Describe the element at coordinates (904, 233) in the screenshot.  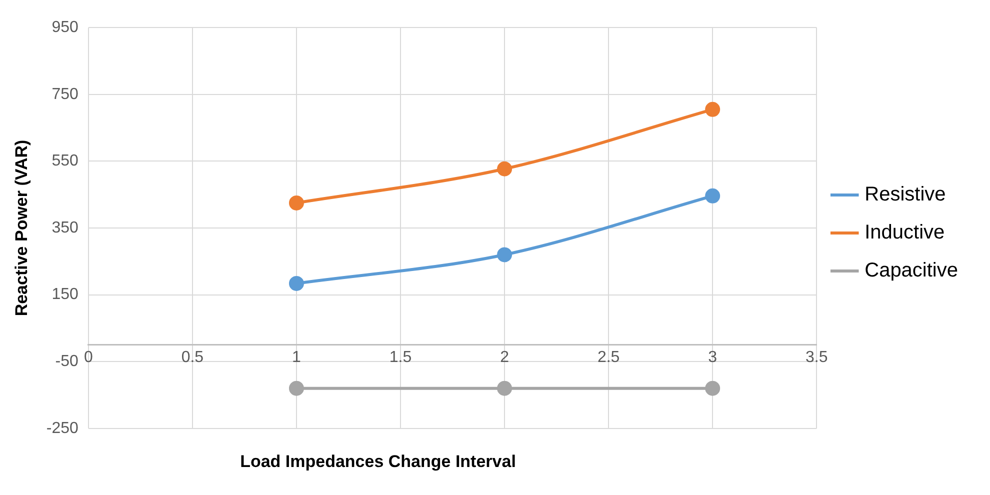
I see `legend-label: Inductive` at that location.